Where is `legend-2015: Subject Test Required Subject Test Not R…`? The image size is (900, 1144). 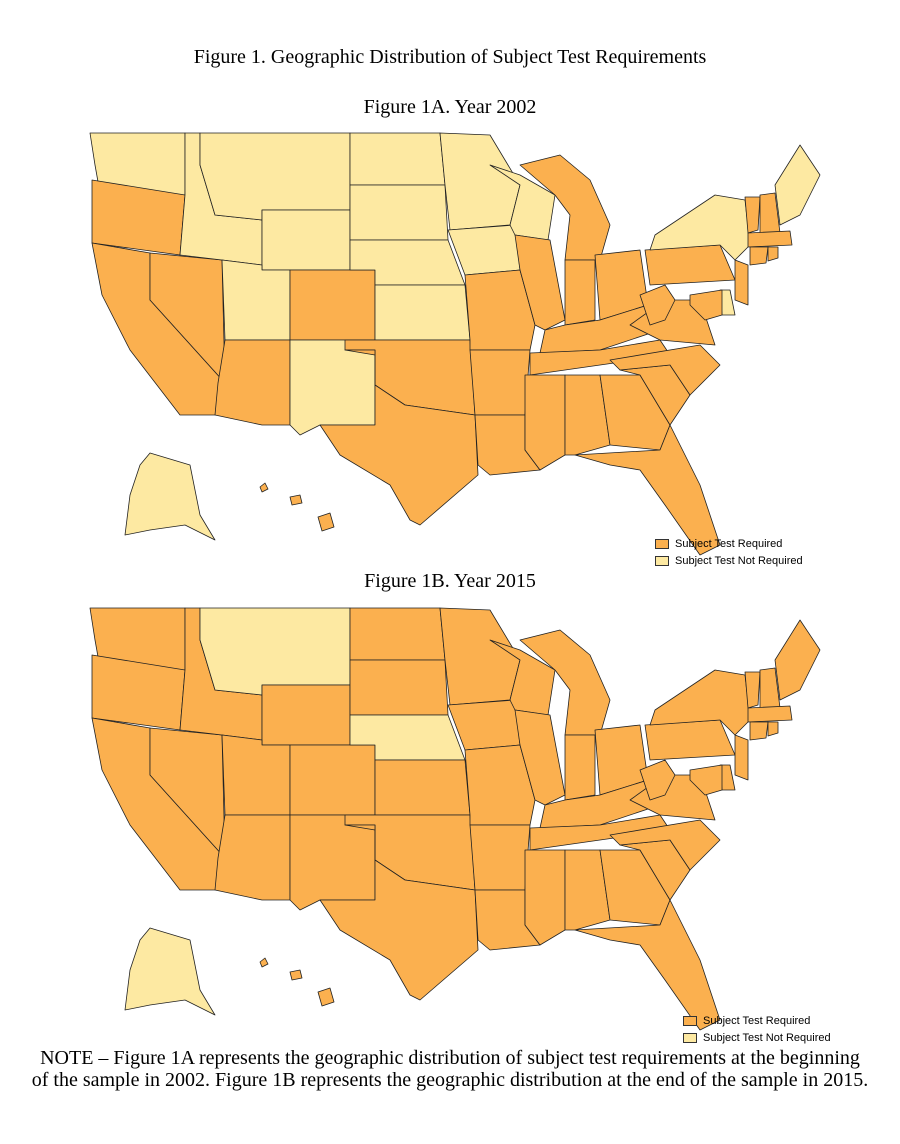
legend-2015: Subject Test Required Subject Test Not R… is located at coordinates (757, 1029).